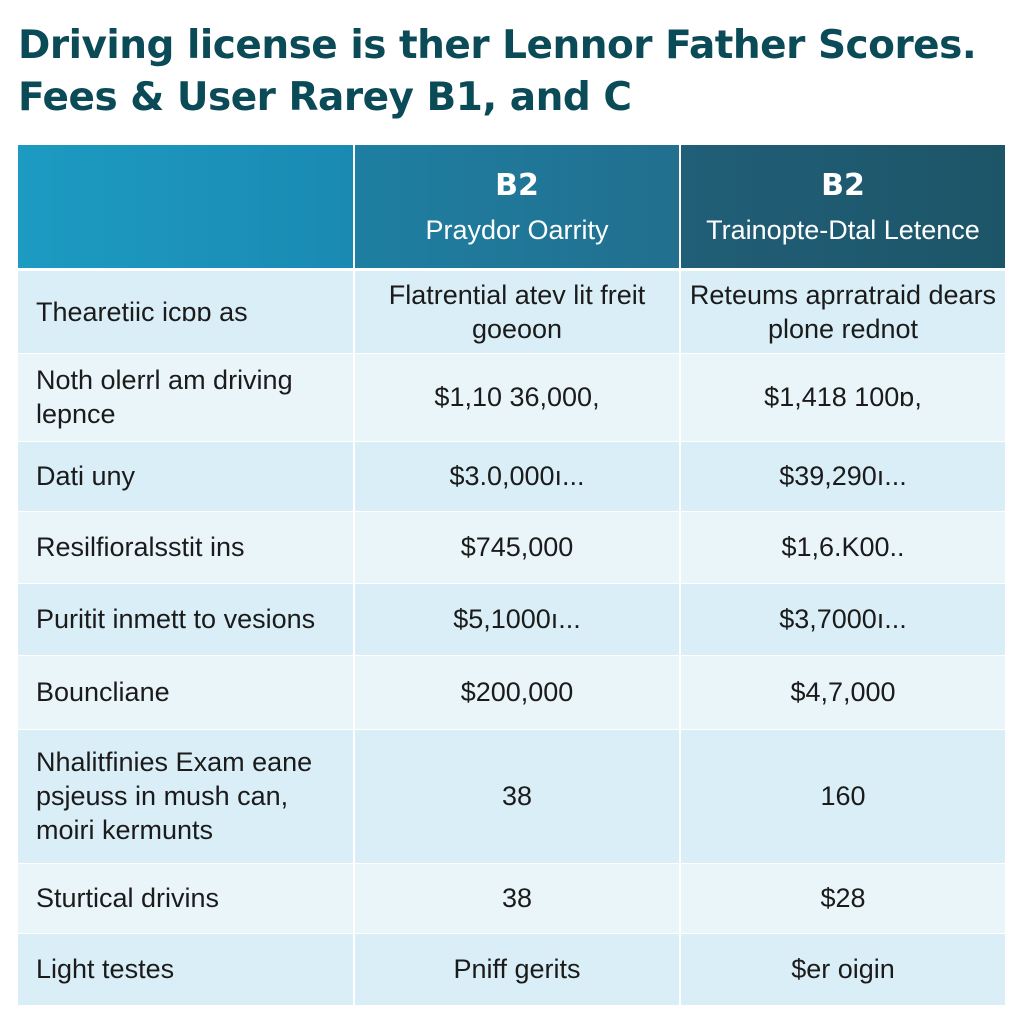  Describe the element at coordinates (186, 208) in the screenshot. I see `header-cell-label-column` at that location.